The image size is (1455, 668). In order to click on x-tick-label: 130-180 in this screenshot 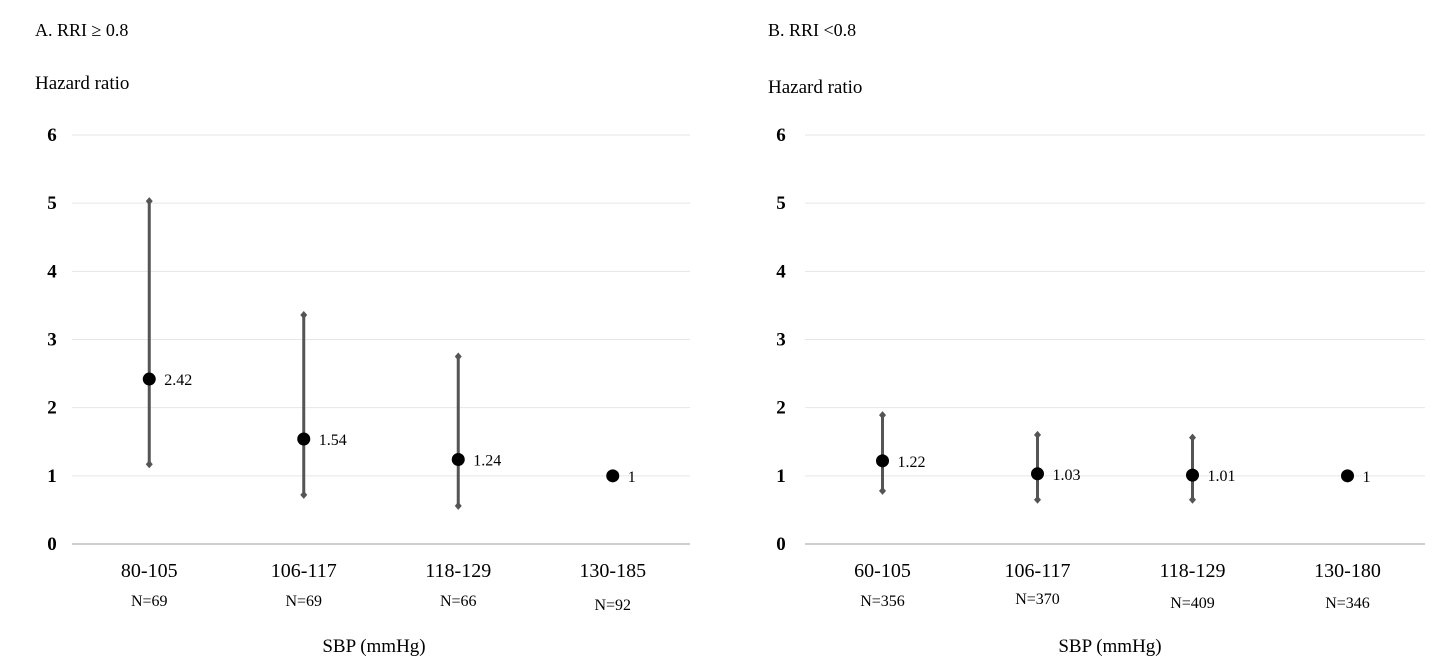, I will do `click(1347, 571)`.